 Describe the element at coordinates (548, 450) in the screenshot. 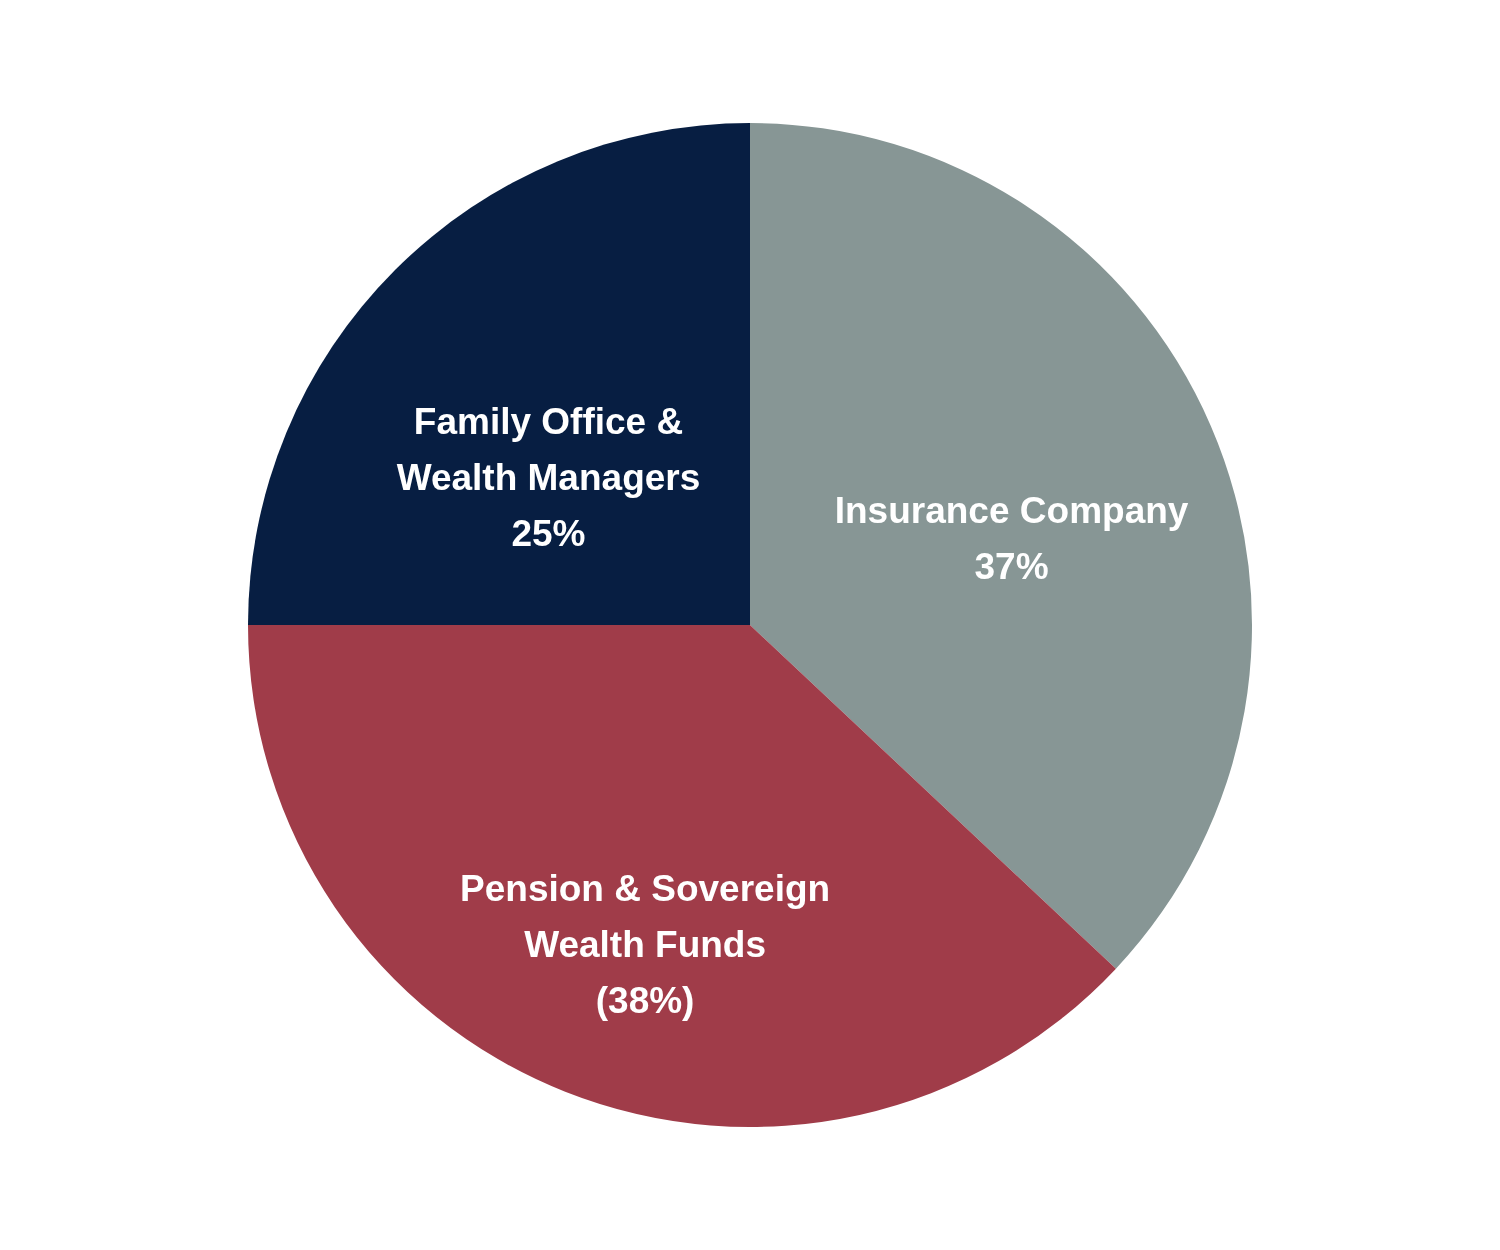

I see `slice-label: Family Office & Wealth Managers` at that location.